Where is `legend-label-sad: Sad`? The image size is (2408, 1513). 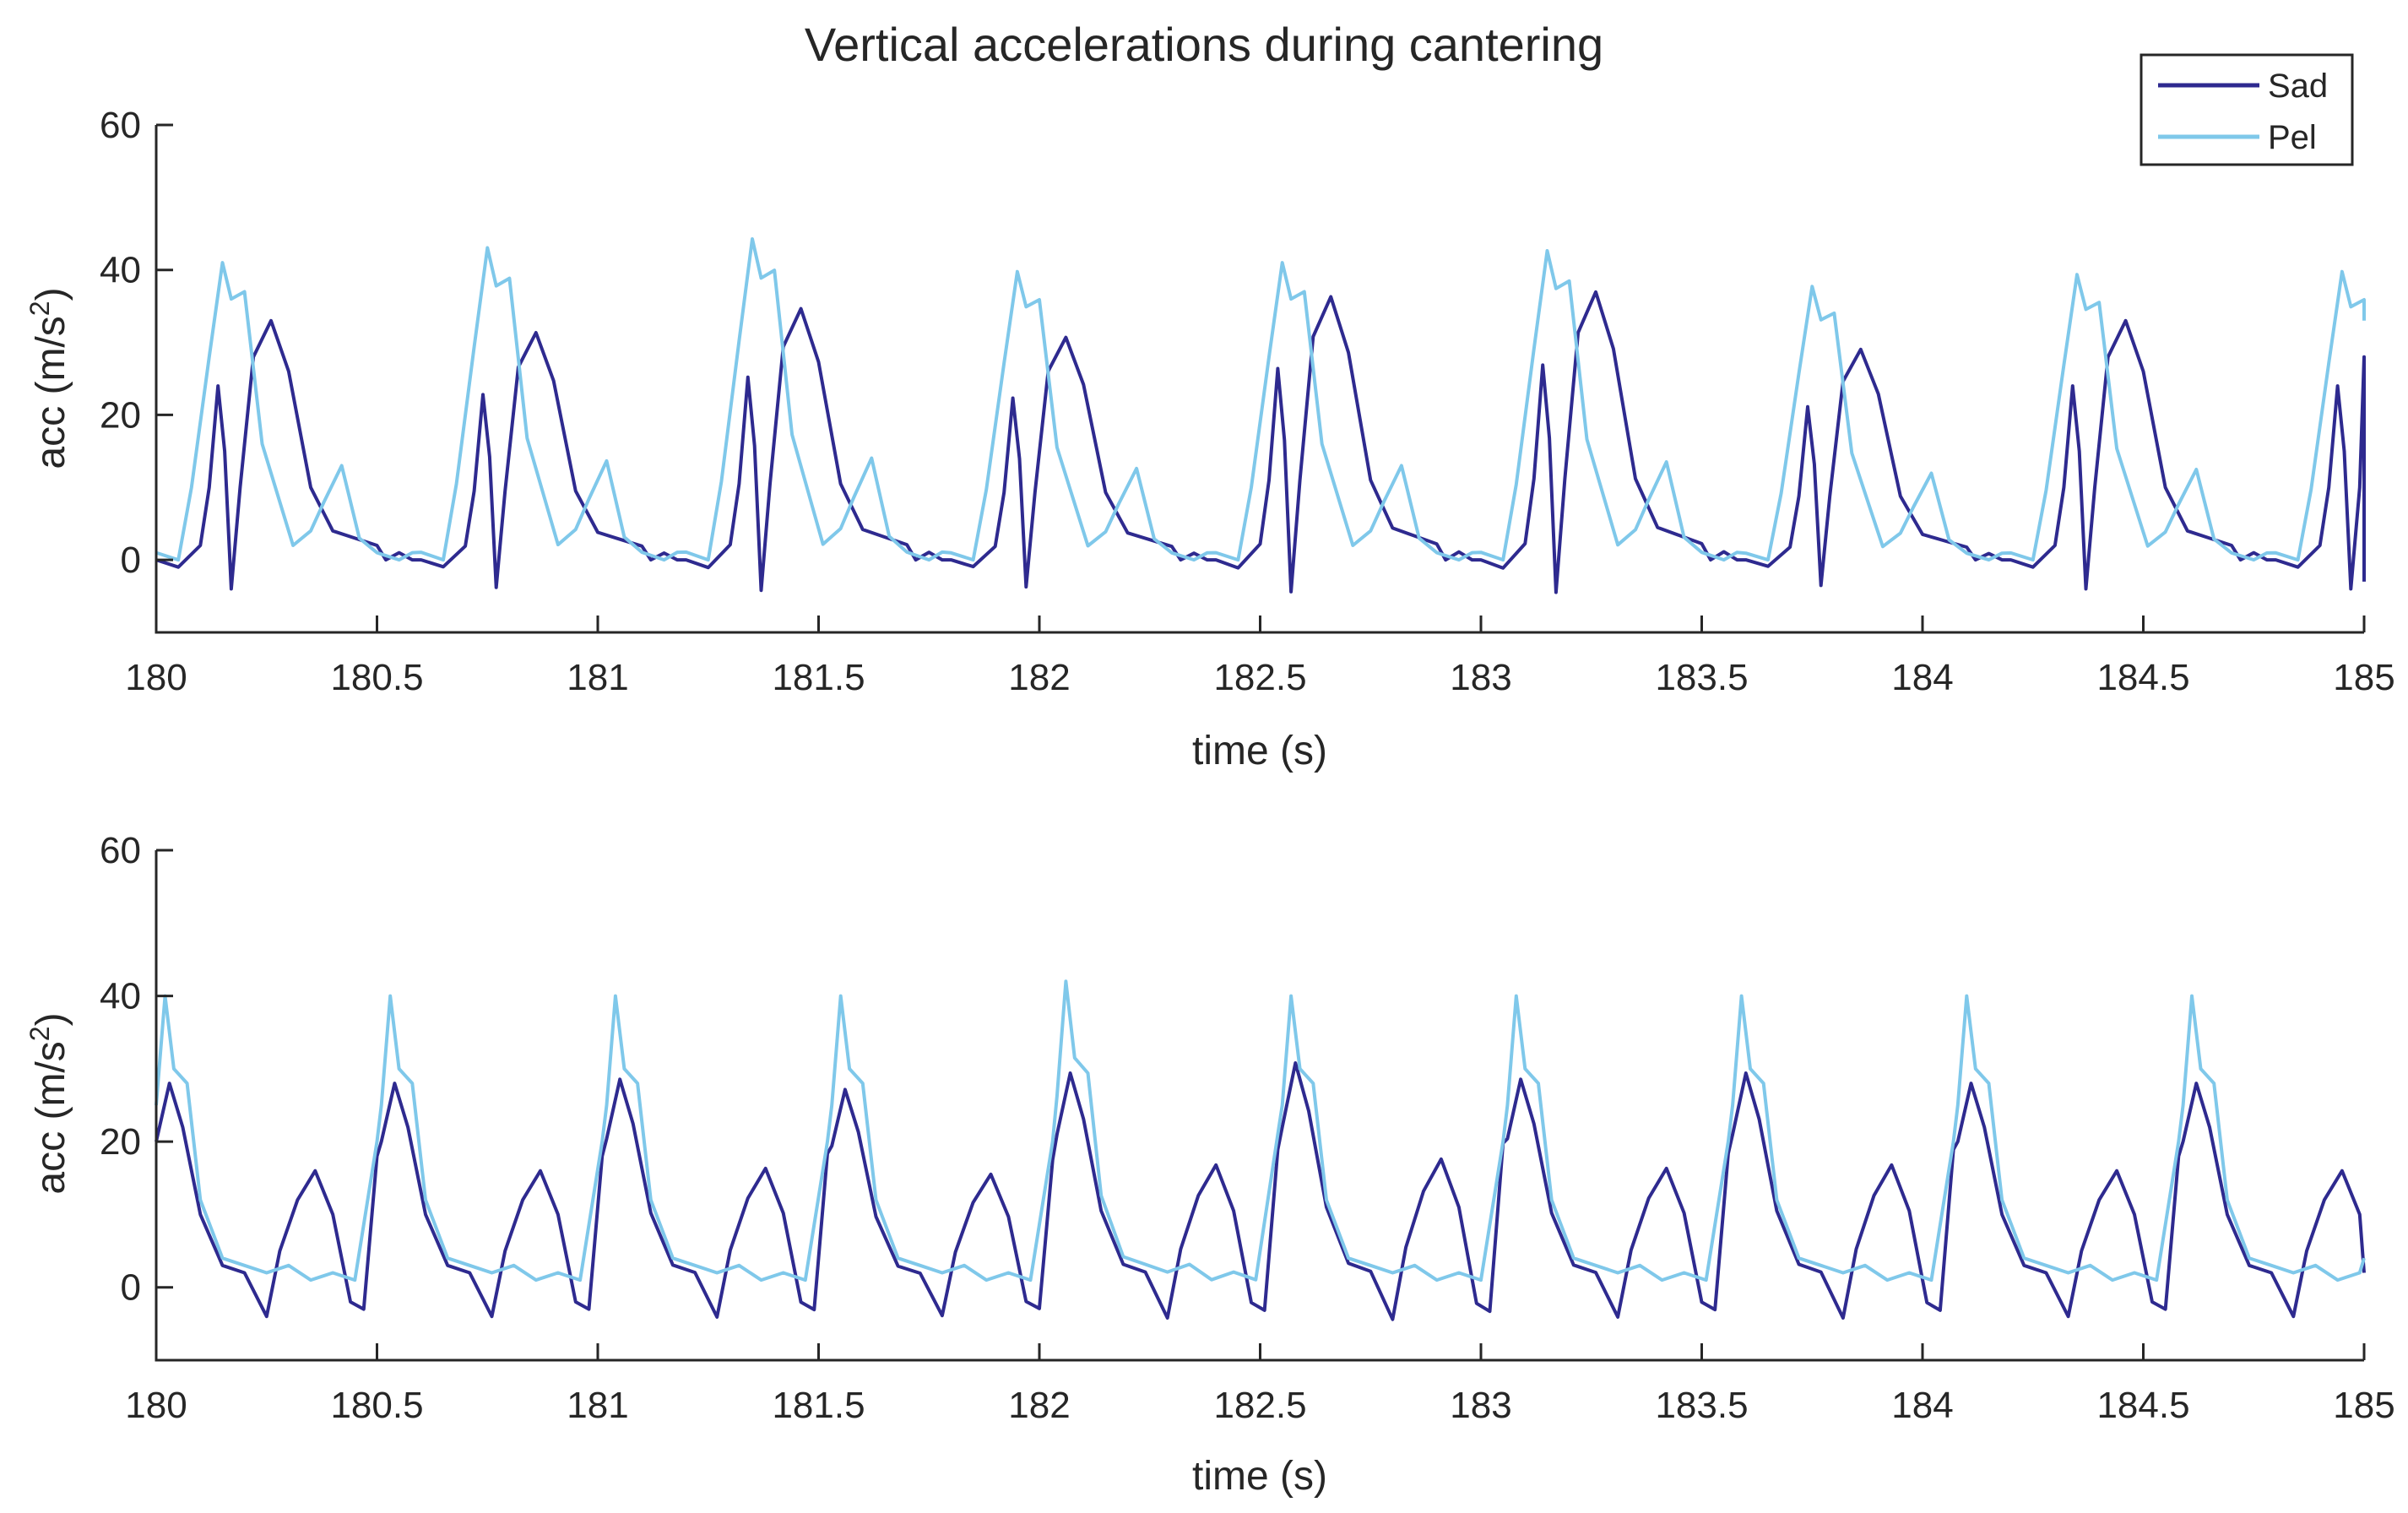
legend-label-sad: Sad is located at coordinates (2298, 86).